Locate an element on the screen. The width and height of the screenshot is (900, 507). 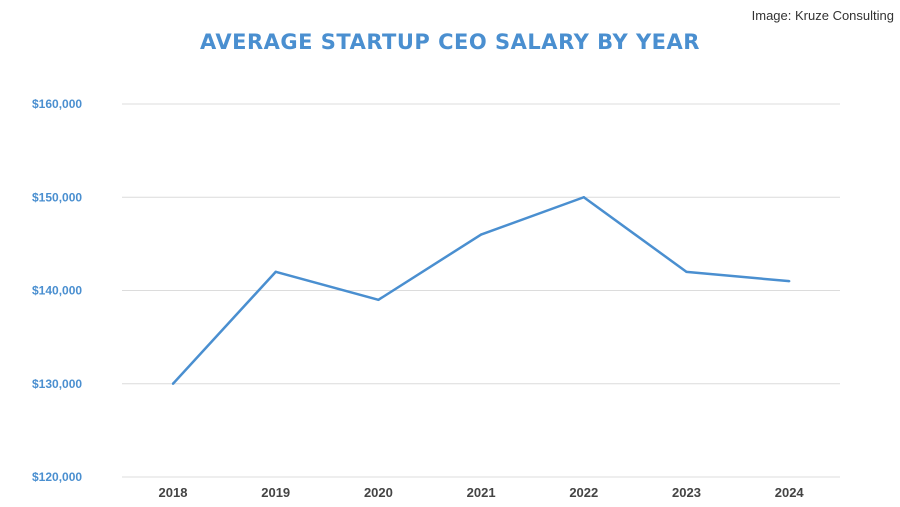
x-axis-ticks: 2018 2019 2020 2021 2022 2023 2024 is located at coordinates (482, 492).